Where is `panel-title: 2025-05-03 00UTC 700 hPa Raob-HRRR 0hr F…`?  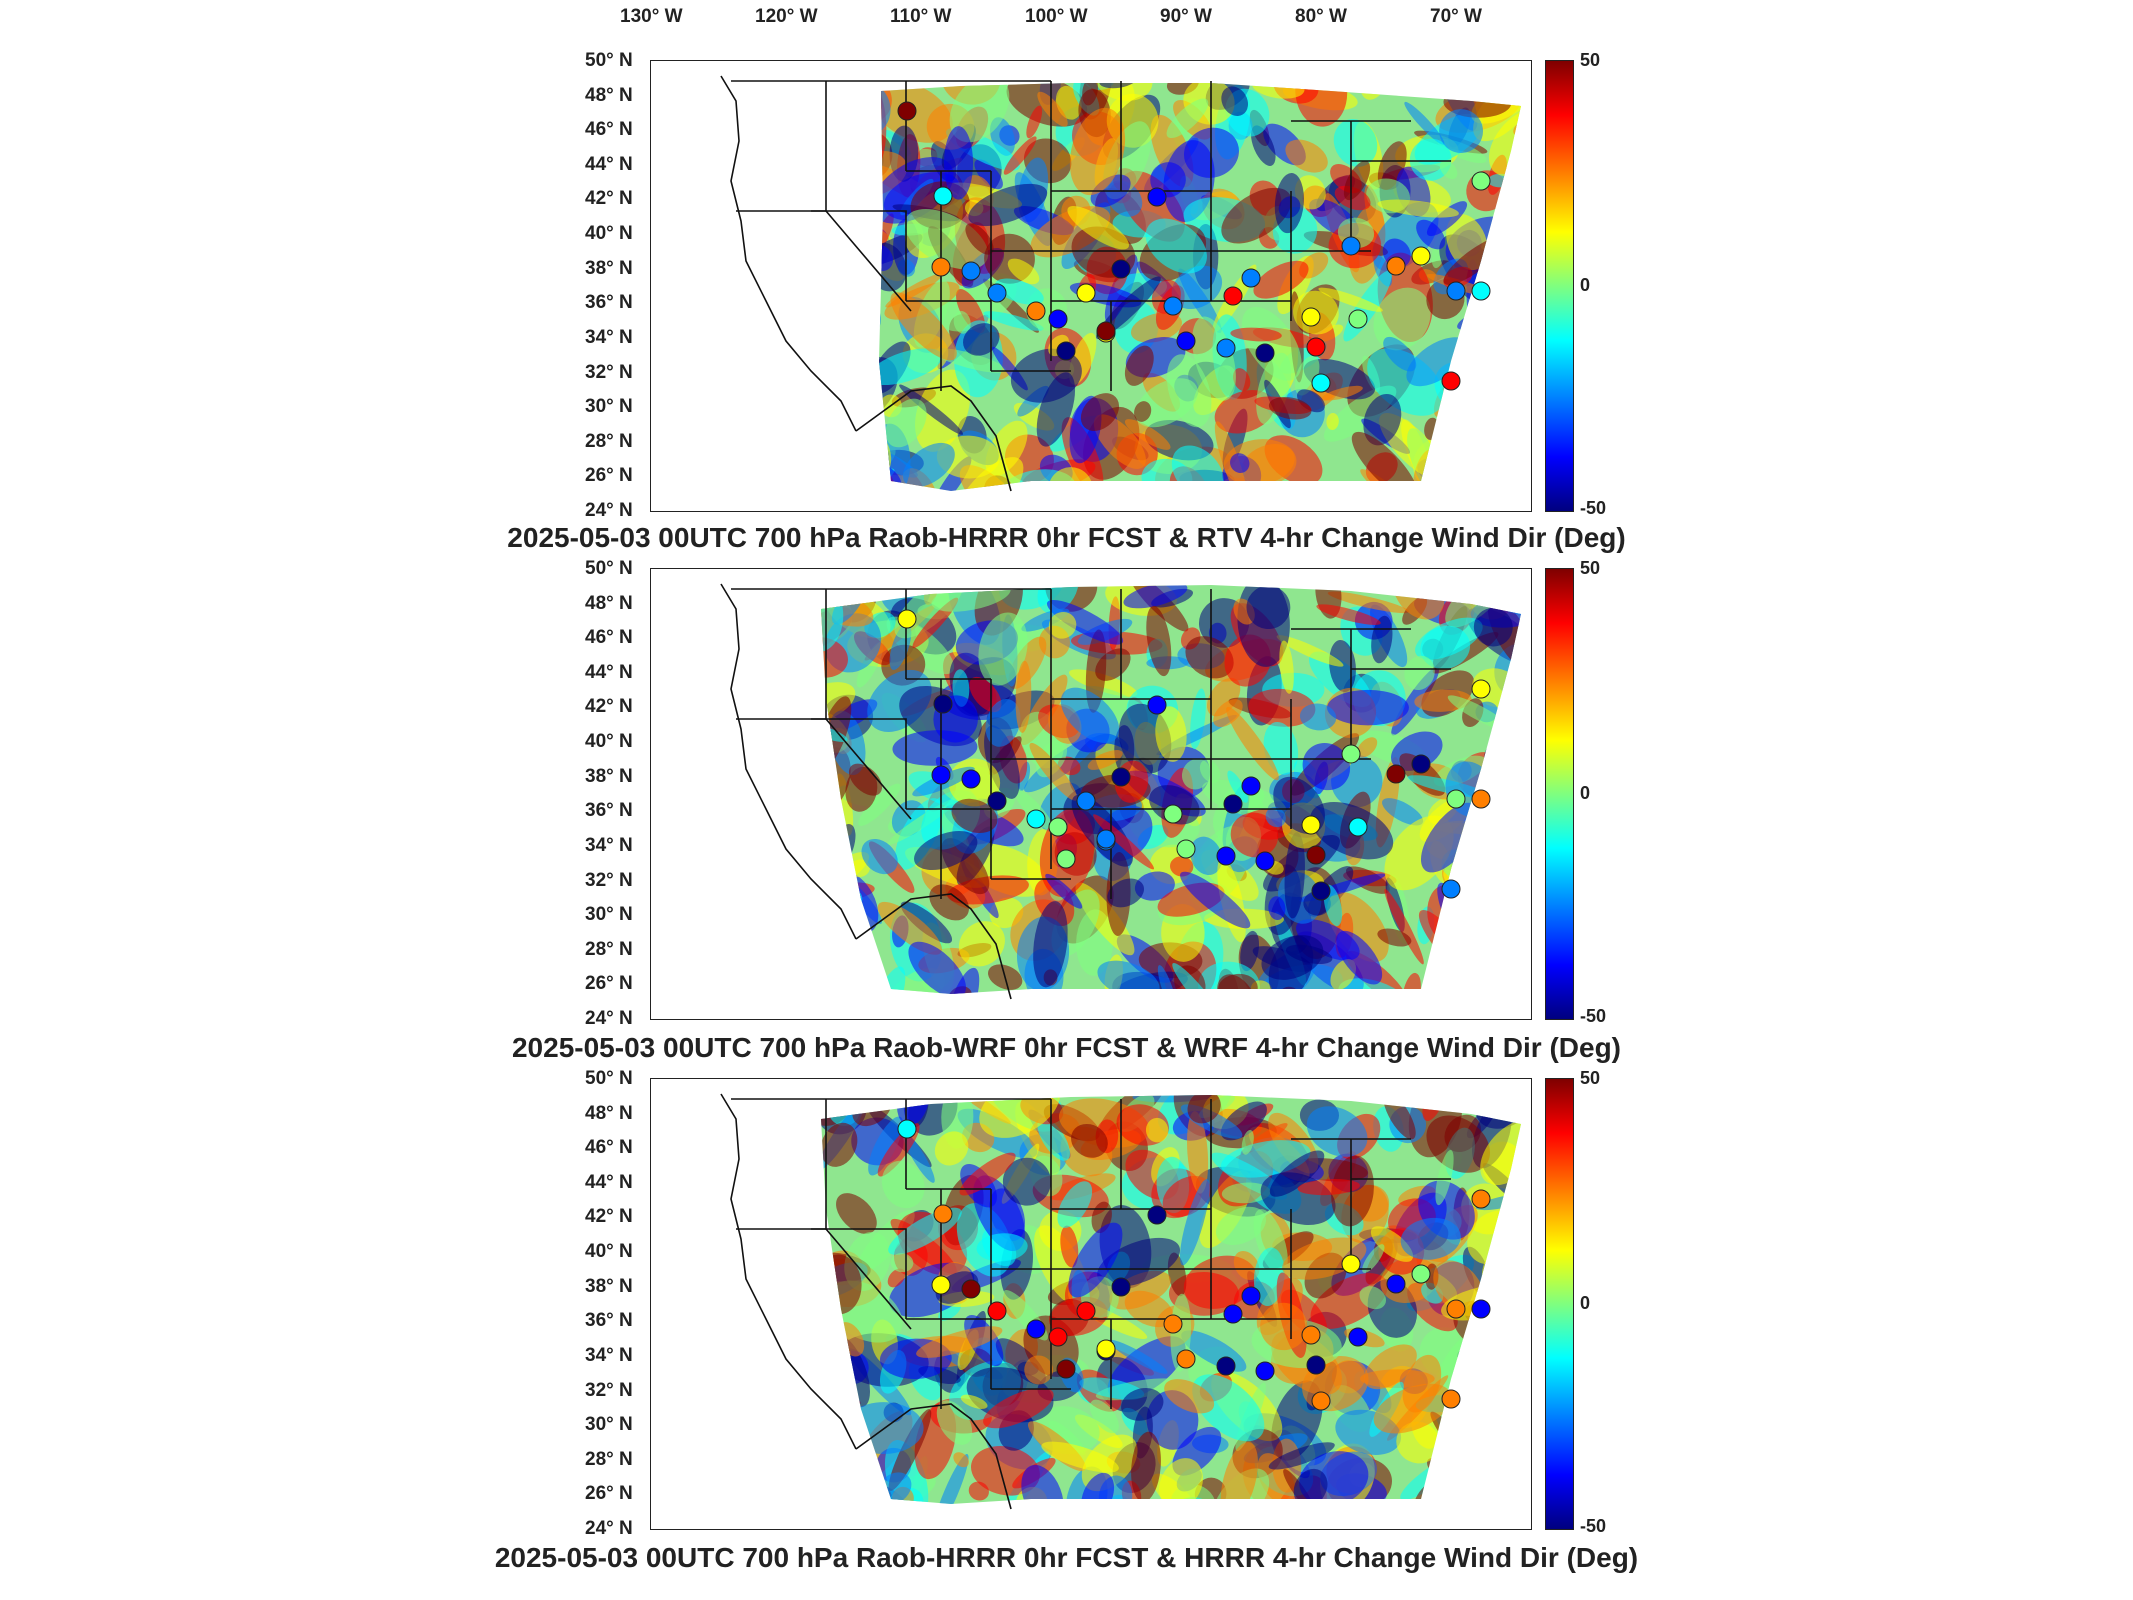
panel-title: 2025-05-03 00UTC 700 hPa Raob-HRRR 0hr F… is located at coordinates (1066, 1557).